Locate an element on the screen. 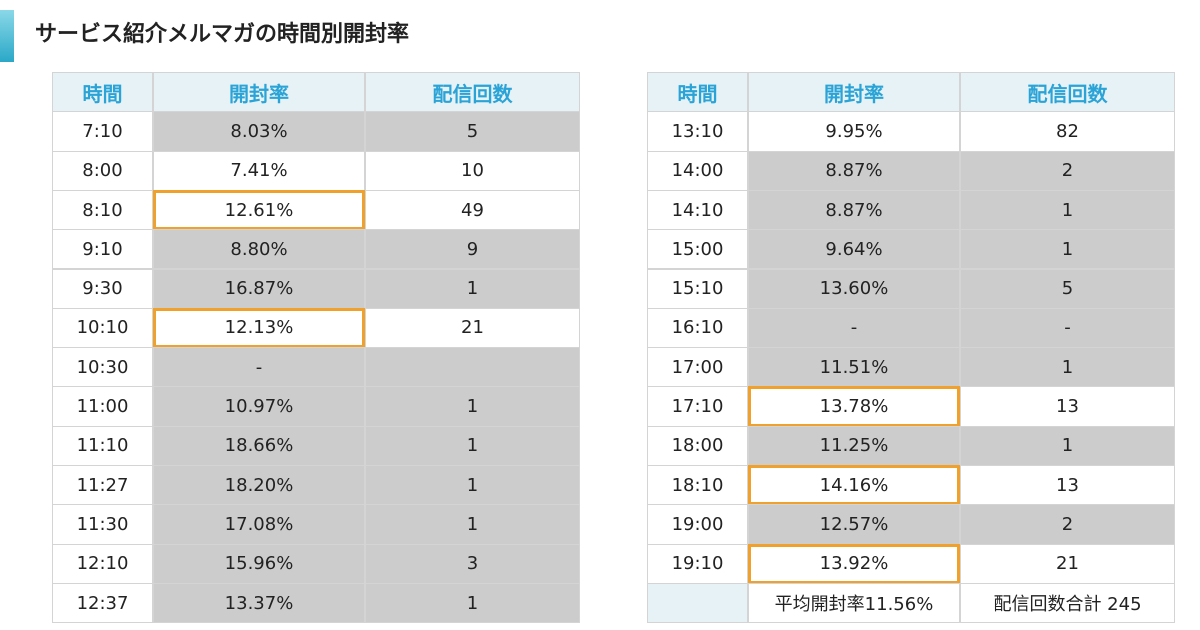 The image size is (1200, 630). table-cell: 15.96% is located at coordinates (259, 563).